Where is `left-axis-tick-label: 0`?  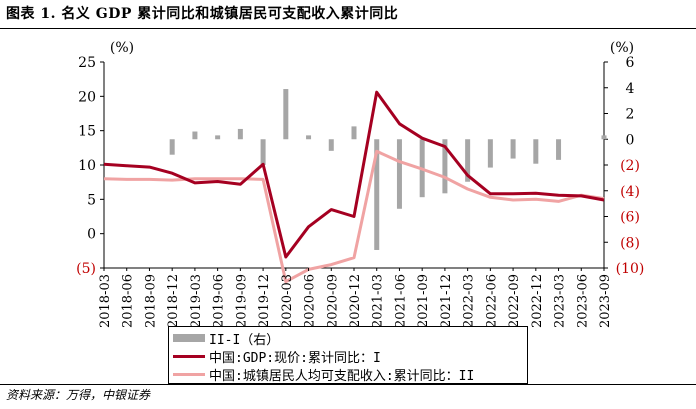 left-axis-tick-label: 0 is located at coordinates (91, 235).